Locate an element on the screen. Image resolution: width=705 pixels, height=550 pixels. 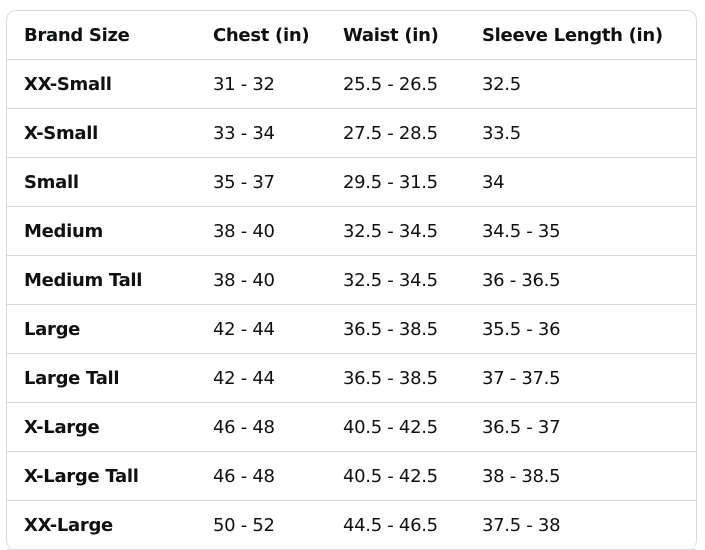
table-row: X-Small 33 - 34 27.5 - 28.5 33.5 is located at coordinates (351, 133).